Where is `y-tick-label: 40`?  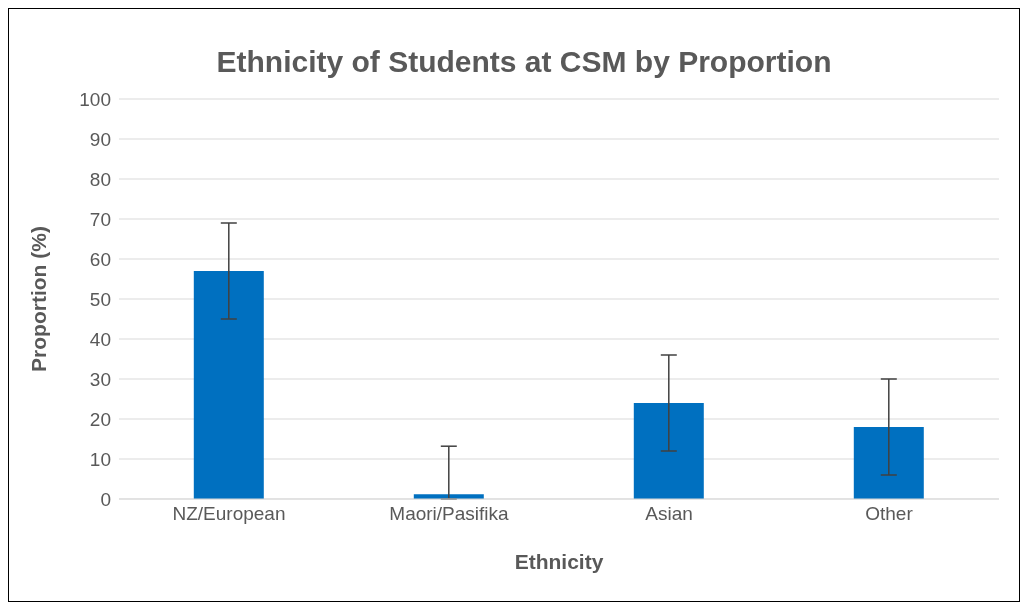 y-tick-label: 40 is located at coordinates (100, 339).